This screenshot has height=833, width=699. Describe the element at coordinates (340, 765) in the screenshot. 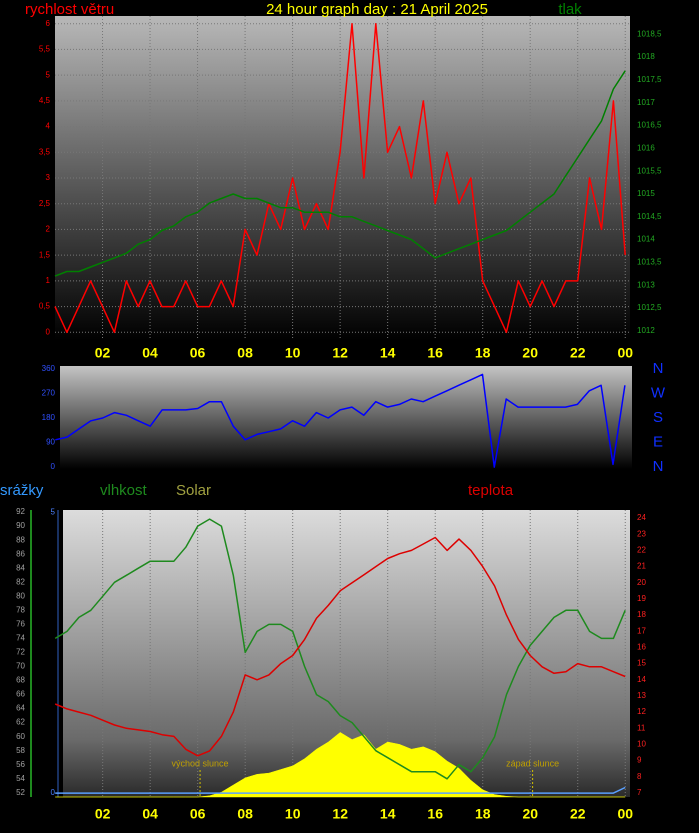

I see `area` at that location.